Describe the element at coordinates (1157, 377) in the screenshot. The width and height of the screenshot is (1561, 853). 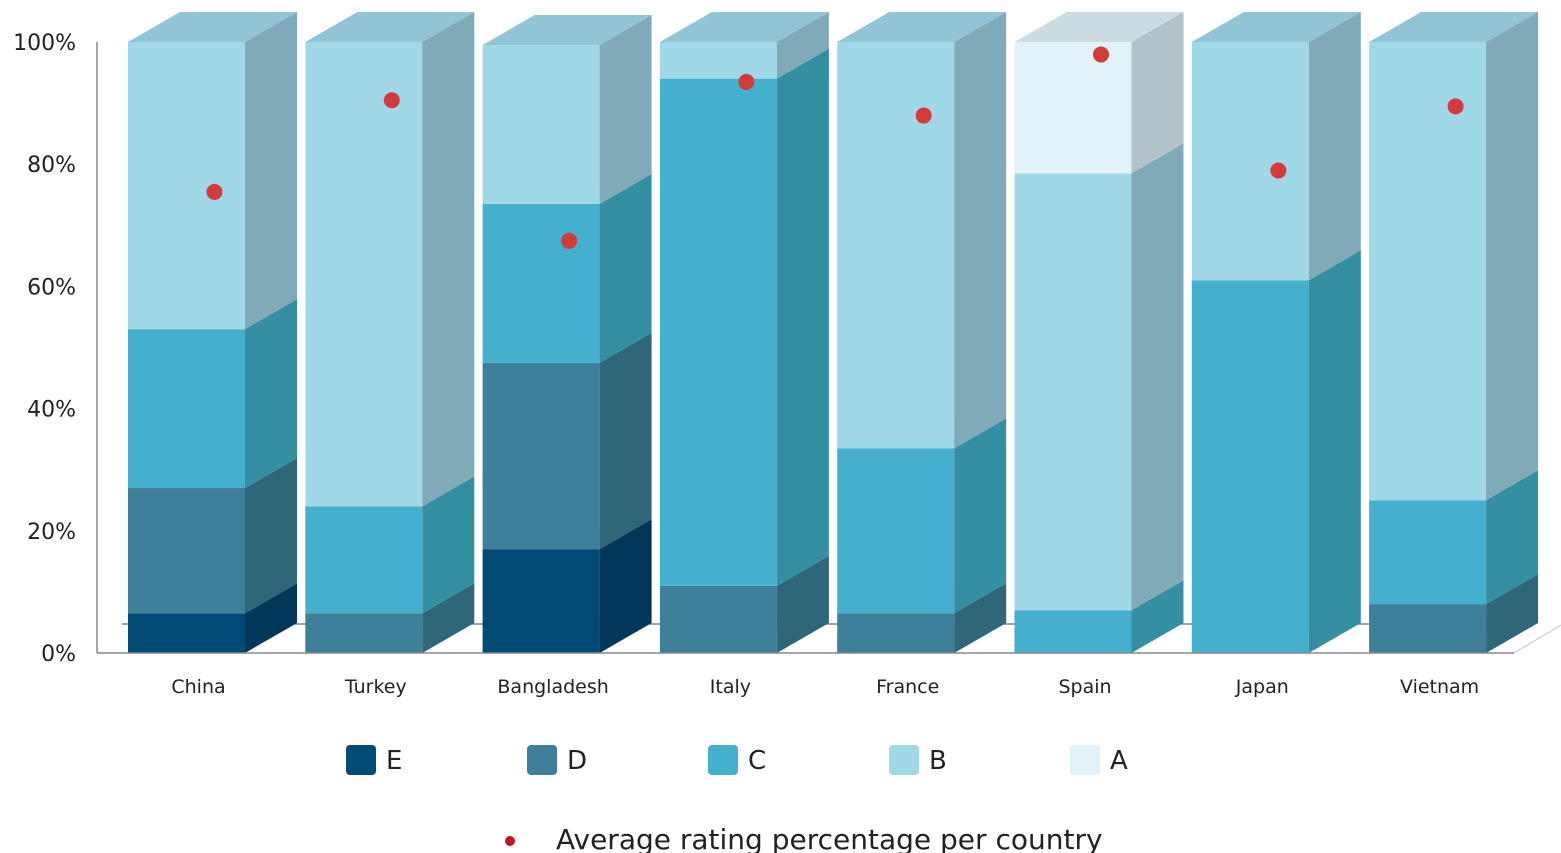
I see `bar-segment-spain-b-side` at that location.